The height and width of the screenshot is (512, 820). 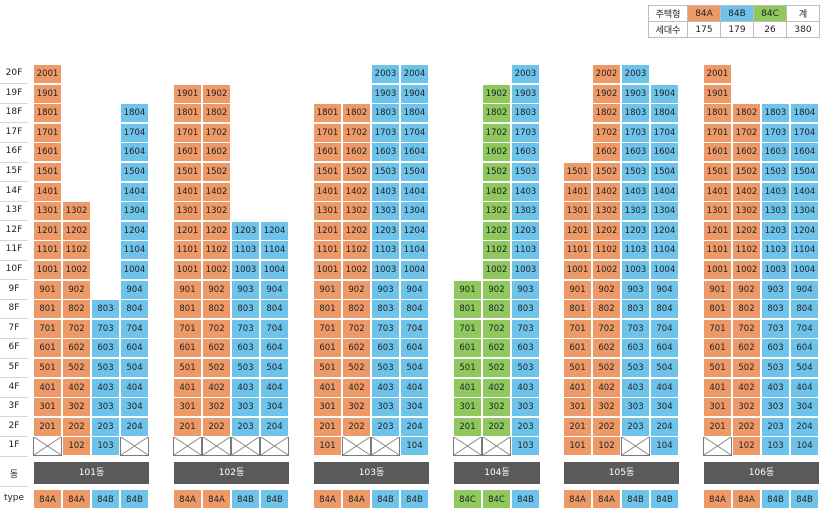 I want to click on unit-cell: 1204, so click(x=414, y=230).